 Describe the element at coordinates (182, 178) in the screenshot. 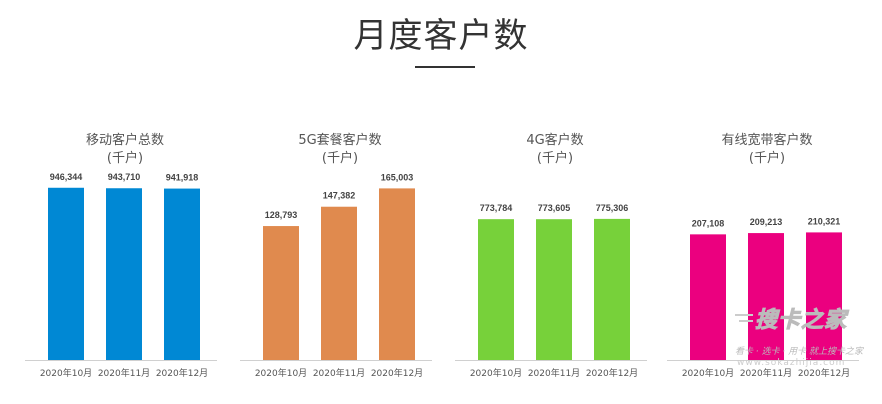

I see `data-label: 941,918` at that location.